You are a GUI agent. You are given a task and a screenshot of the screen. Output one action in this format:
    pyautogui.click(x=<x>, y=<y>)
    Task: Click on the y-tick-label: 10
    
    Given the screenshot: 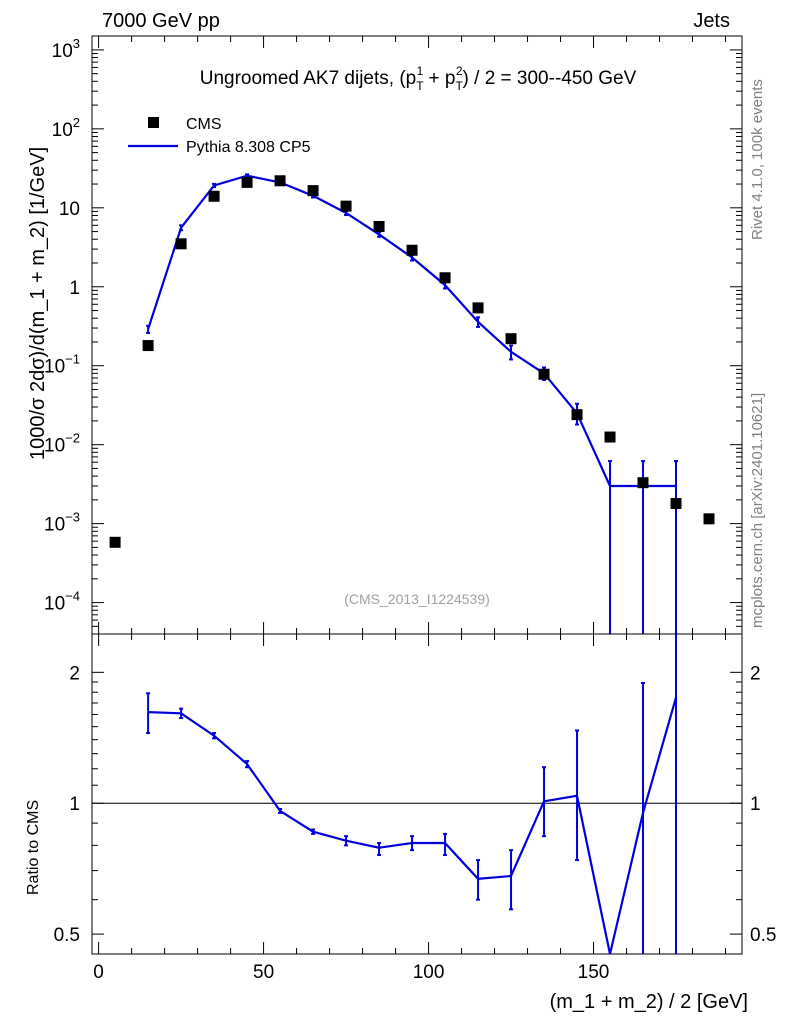 What is the action you would take?
    pyautogui.click(x=69, y=209)
    